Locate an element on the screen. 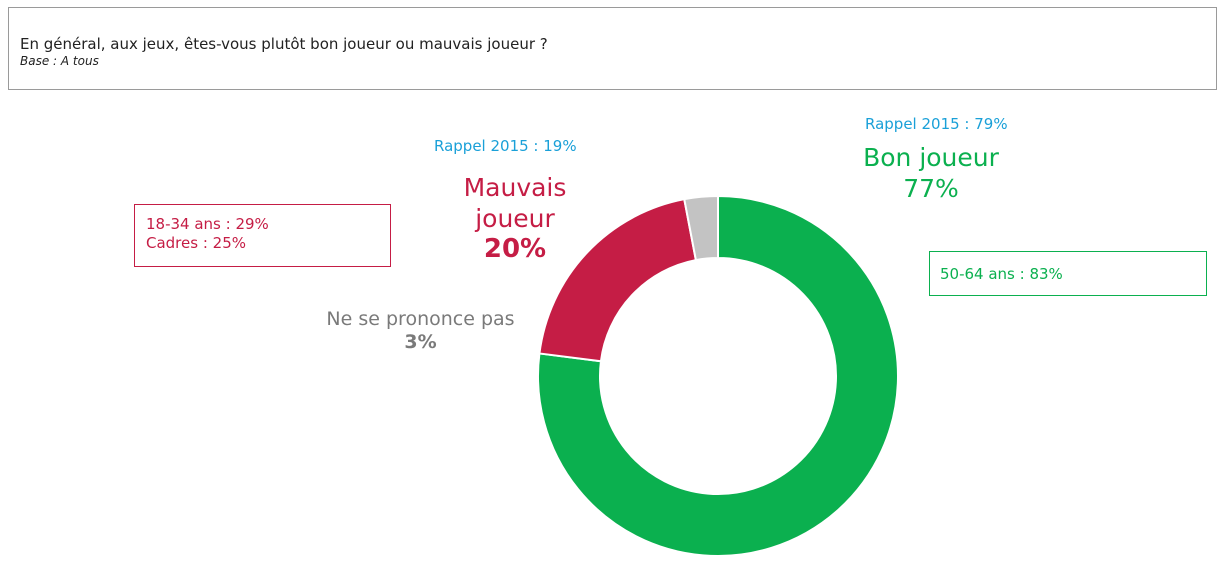 The width and height of the screenshot is (1219, 566). slice-label-ne-se-prononce-pas: Ne se prononce pas 3% is located at coordinates (420, 331).